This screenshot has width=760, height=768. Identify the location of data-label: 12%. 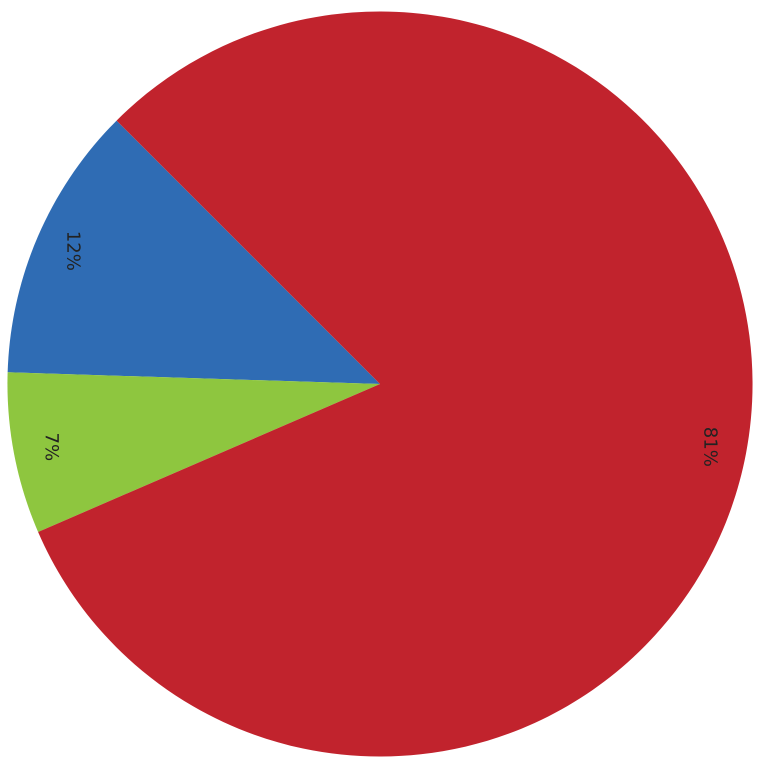
(74, 251).